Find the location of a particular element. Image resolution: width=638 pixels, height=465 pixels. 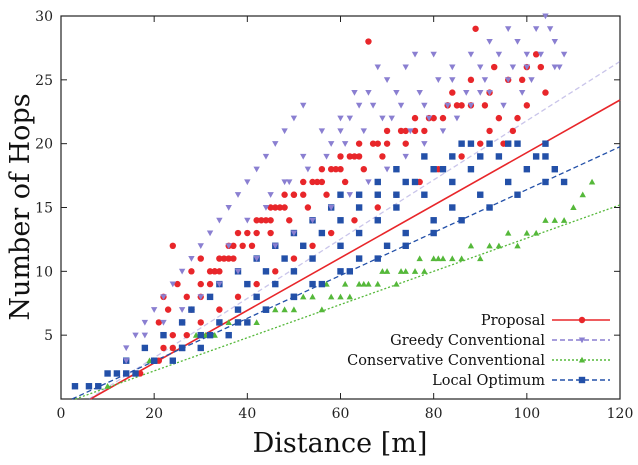

y-tick-label: 20 is located at coordinates (44, 145).